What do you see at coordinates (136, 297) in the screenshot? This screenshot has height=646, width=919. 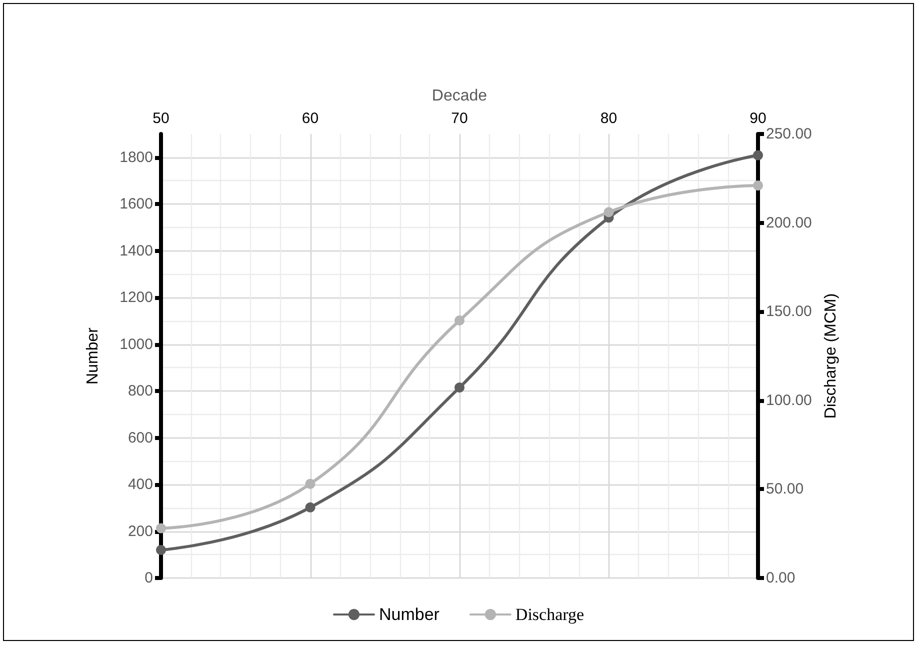 I see `y-tick-label: 1200` at bounding box center [136, 297].